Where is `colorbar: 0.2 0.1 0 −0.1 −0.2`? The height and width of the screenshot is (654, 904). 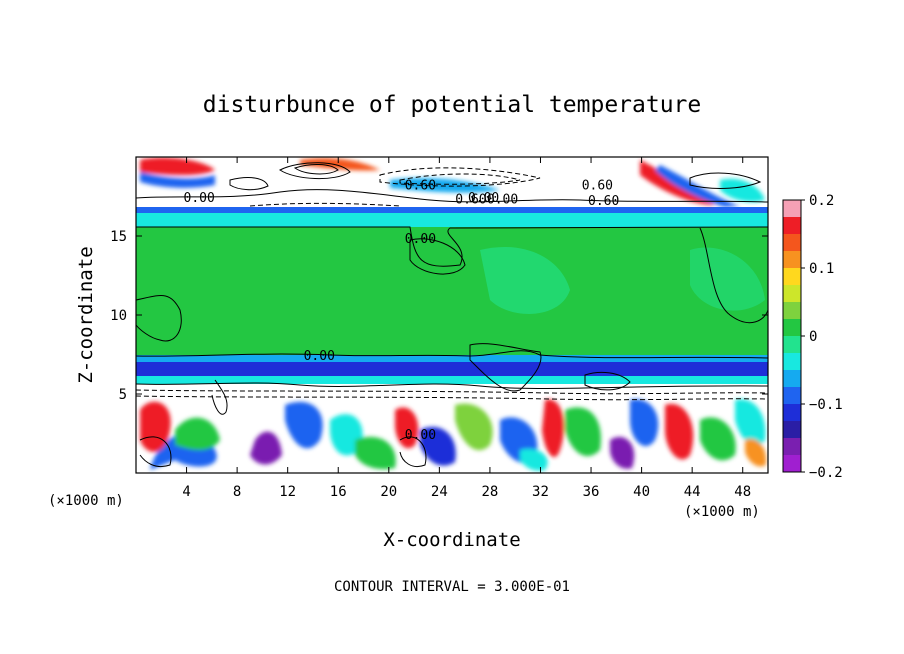
colorbar: 0.2 0.1 0 −0.1 −0.2 is located at coordinates (812, 337).